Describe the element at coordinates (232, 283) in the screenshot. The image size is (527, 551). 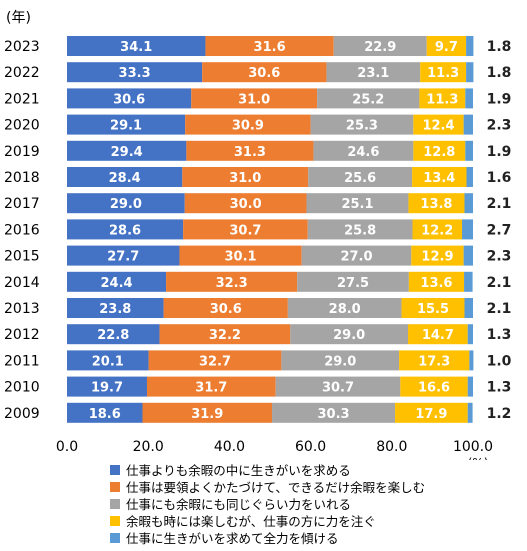
I see `segment-value-label: 32.3` at that location.